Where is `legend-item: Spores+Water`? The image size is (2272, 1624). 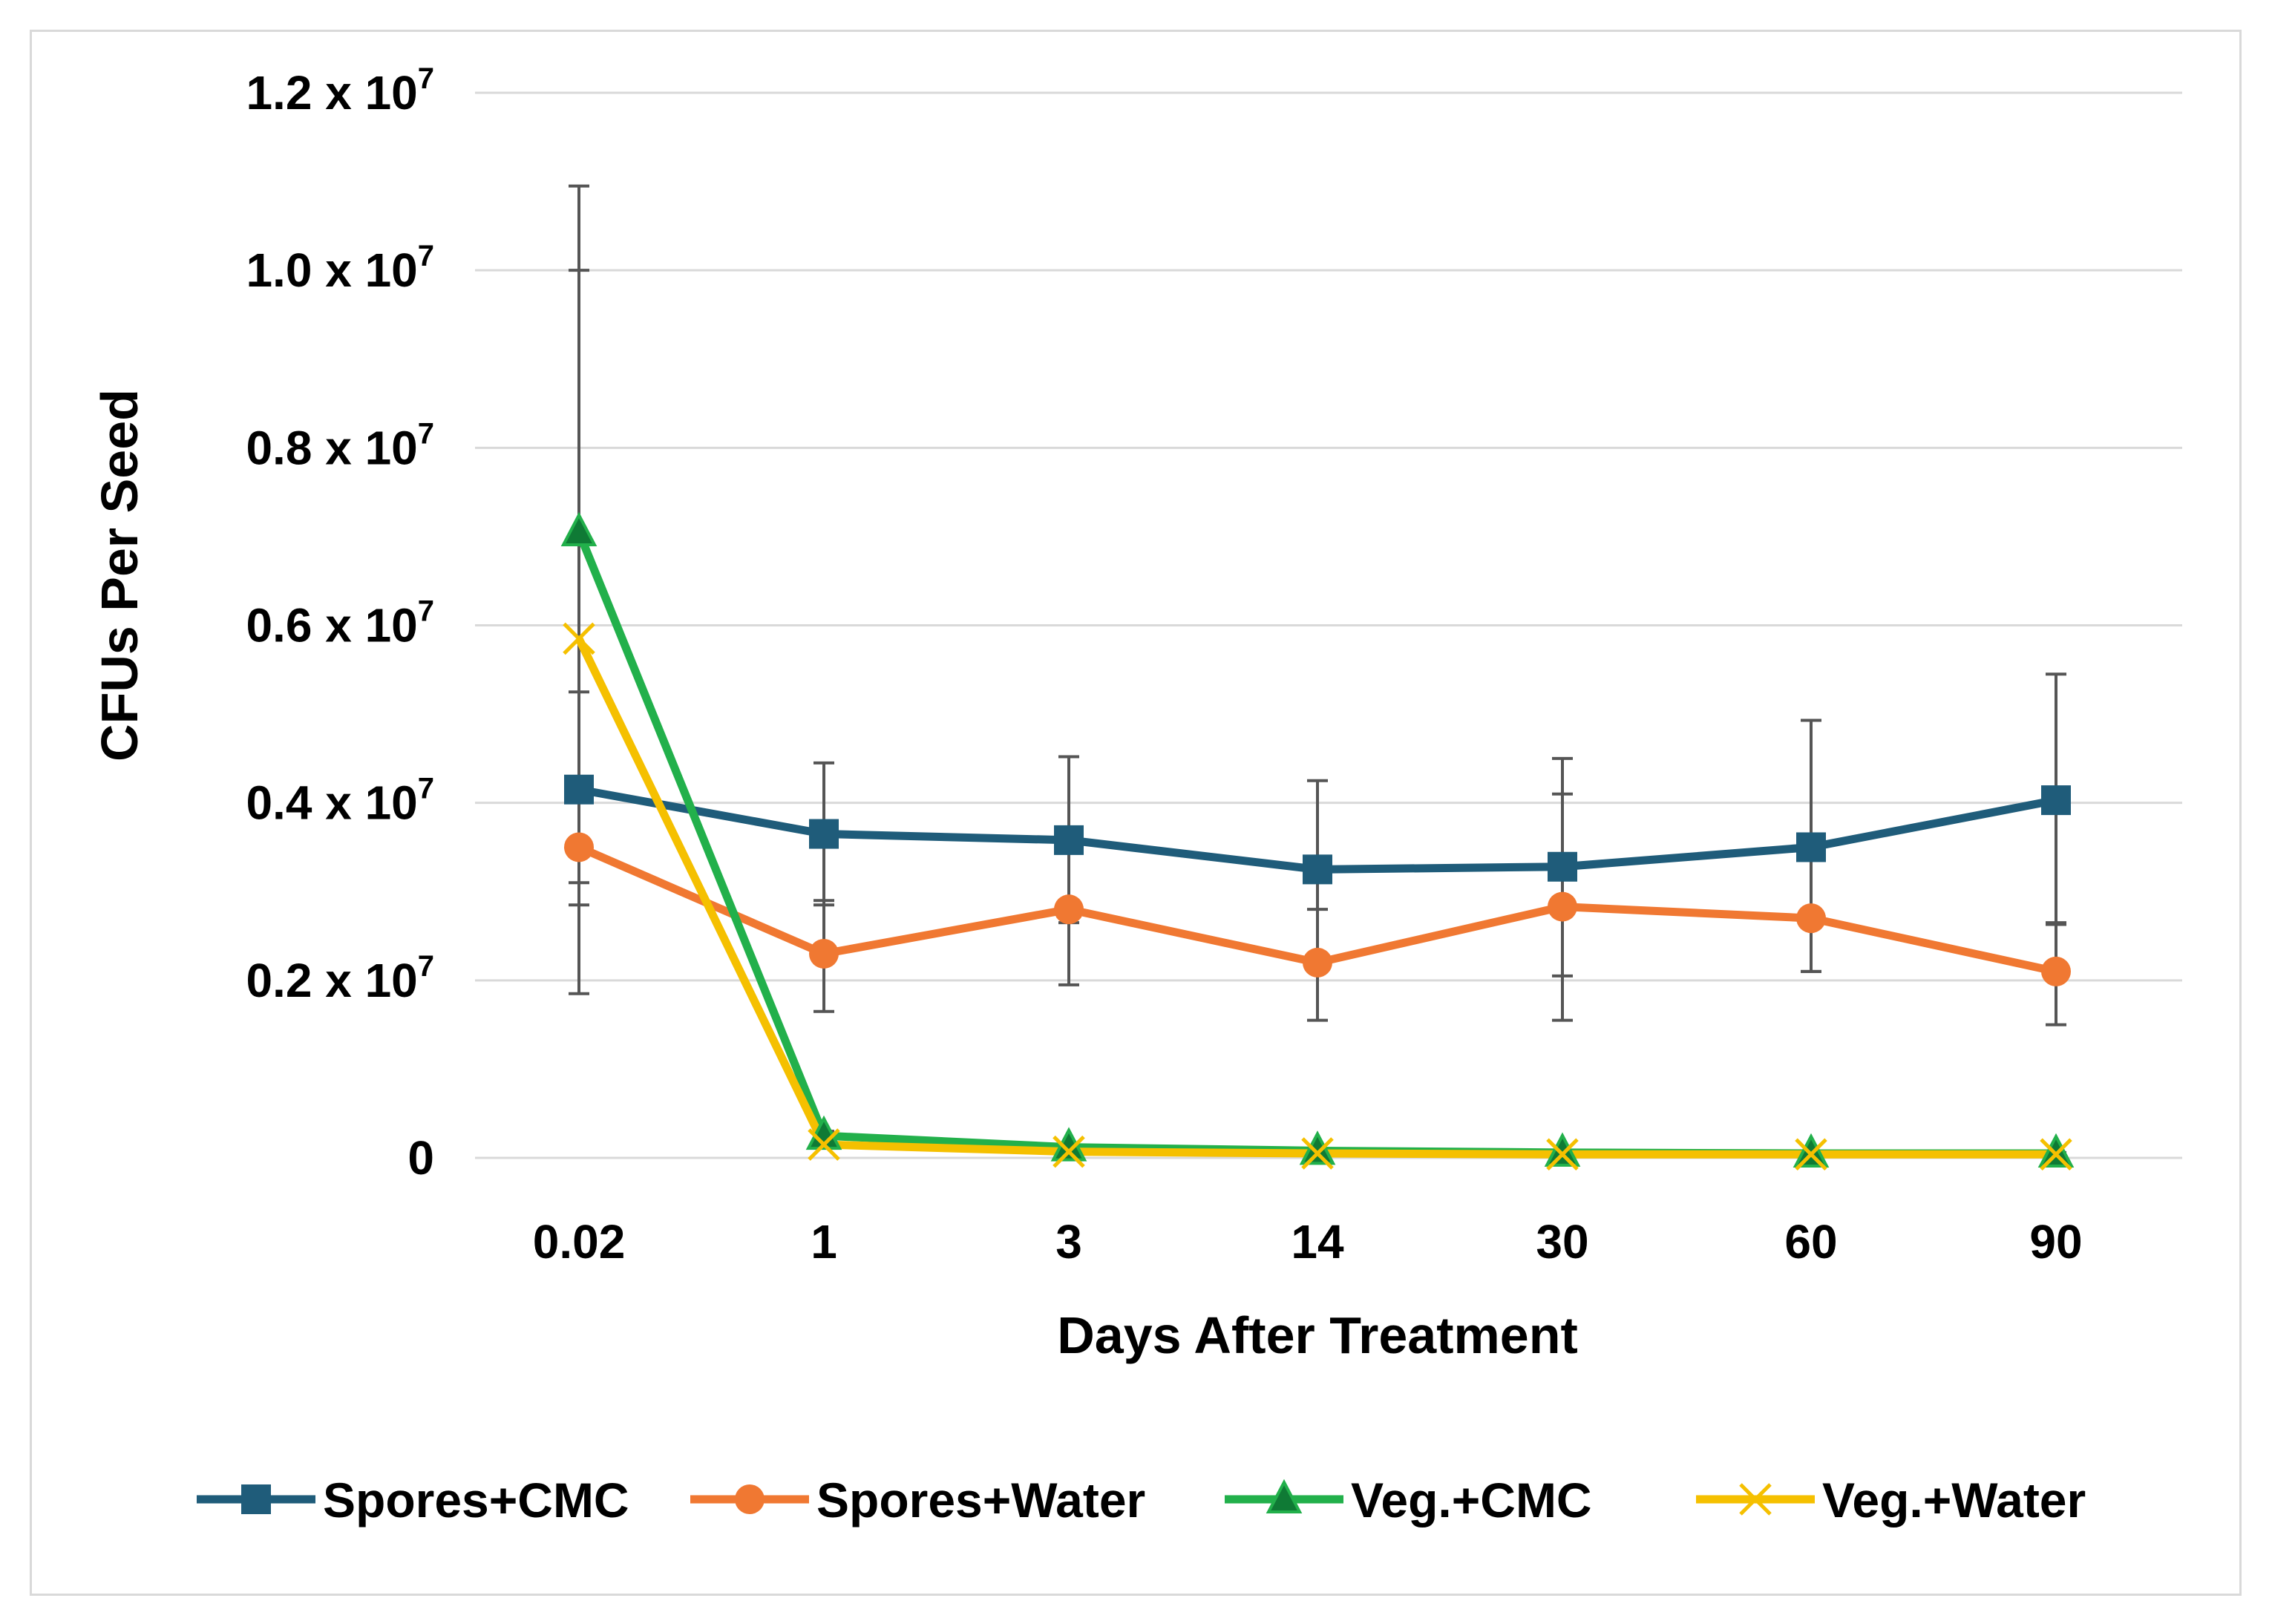 legend-item: Spores+Water is located at coordinates (918, 1501).